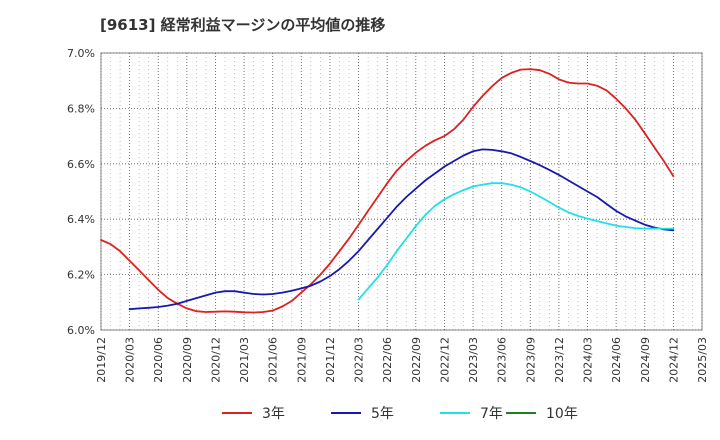  What do you see at coordinates (81, 275) in the screenshot?
I see `y-tick-label: 6.2%` at bounding box center [81, 275].